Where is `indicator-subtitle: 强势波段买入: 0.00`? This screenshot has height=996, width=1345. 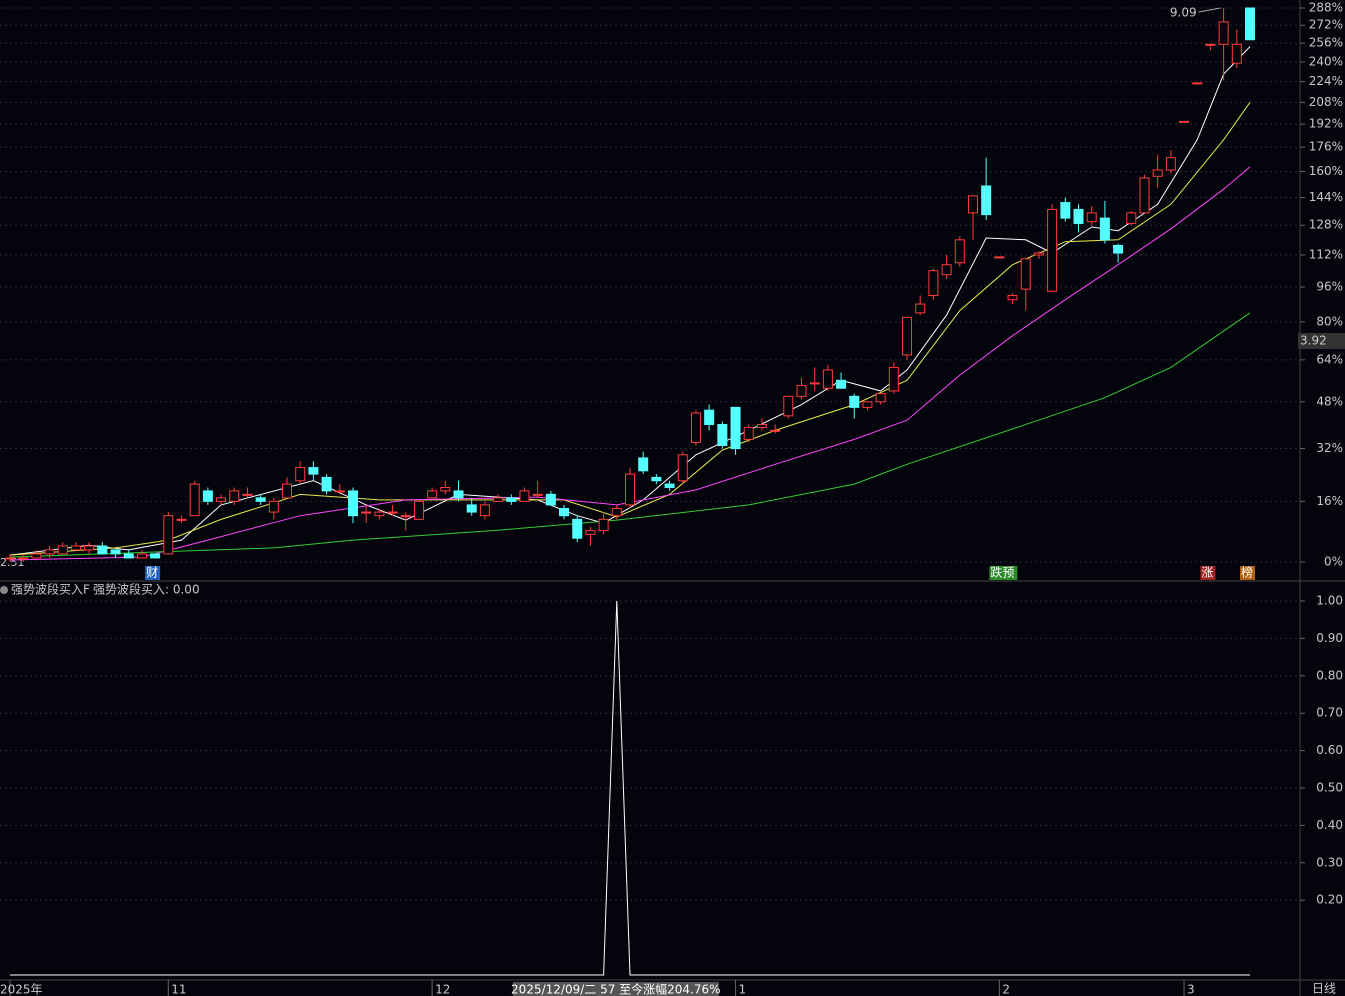 indicator-subtitle: 强势波段买入: 0.00 is located at coordinates (146, 589).